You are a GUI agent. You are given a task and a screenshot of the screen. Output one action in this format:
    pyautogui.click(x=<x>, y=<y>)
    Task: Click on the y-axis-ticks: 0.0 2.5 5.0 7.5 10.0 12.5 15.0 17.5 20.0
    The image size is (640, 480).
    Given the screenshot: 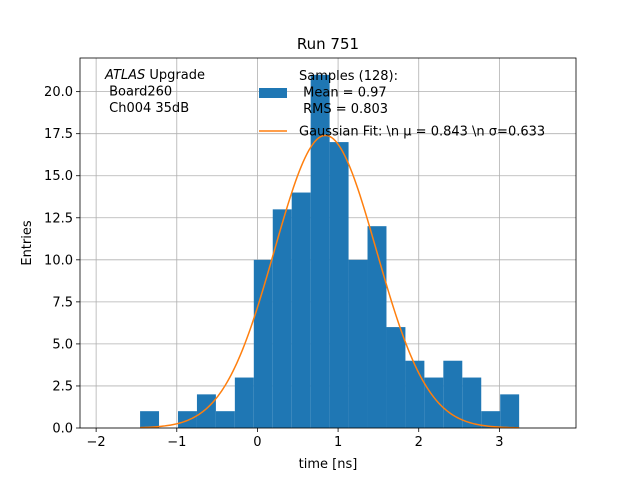 What is the action you would take?
    pyautogui.click(x=62, y=261)
    